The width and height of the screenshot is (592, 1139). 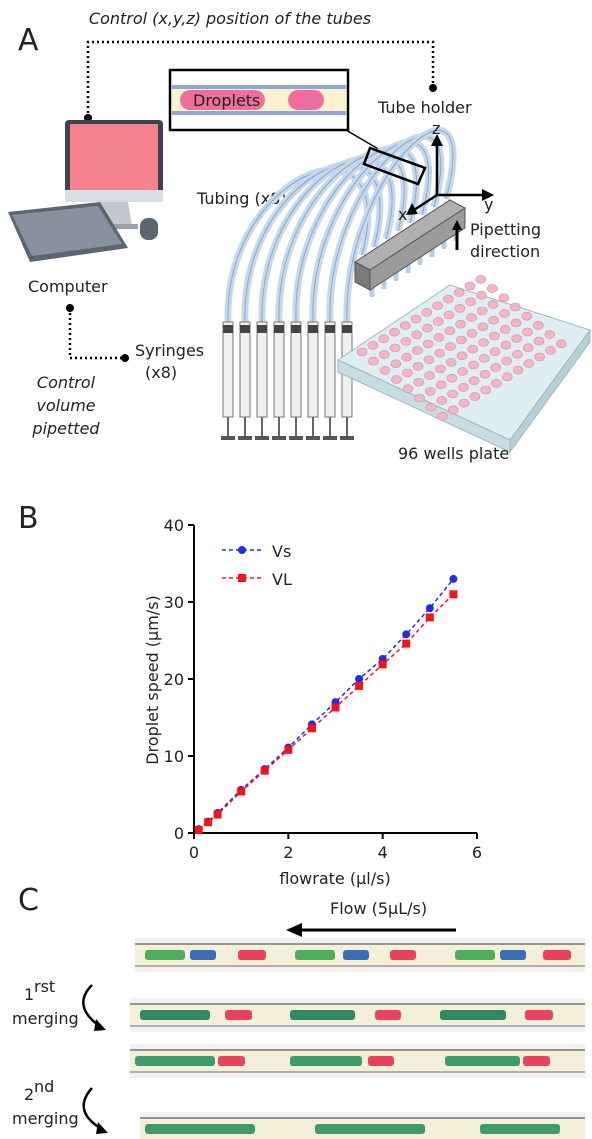 What do you see at coordinates (152, 680) in the screenshot?
I see `y-axis-label: Droplet speed (µm/s)` at bounding box center [152, 680].